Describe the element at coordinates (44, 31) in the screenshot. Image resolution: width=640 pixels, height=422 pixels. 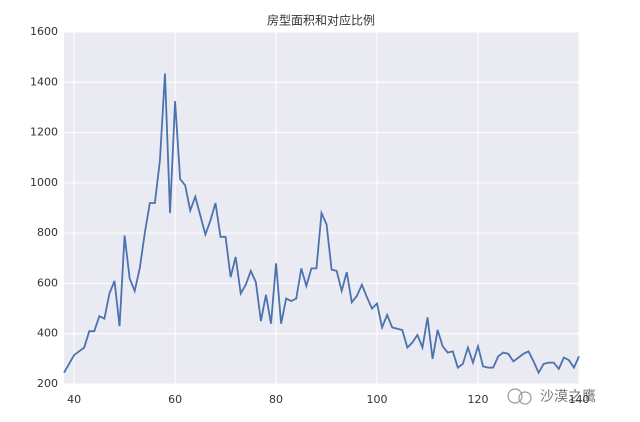
I see `y-tick-label: 1600` at that location.